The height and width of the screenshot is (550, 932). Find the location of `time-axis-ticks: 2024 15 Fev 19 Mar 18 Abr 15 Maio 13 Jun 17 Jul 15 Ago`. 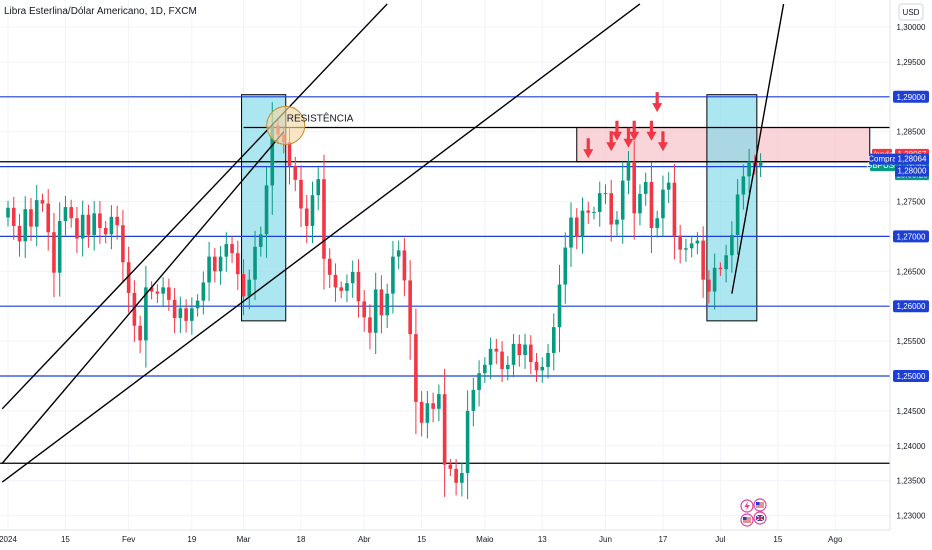

time-axis-ticks: 2024 15 Fev 19 Mar 18 Abr 15 Maio 13 Jun 17 Jul 15 Ago is located at coordinates (421, 539).